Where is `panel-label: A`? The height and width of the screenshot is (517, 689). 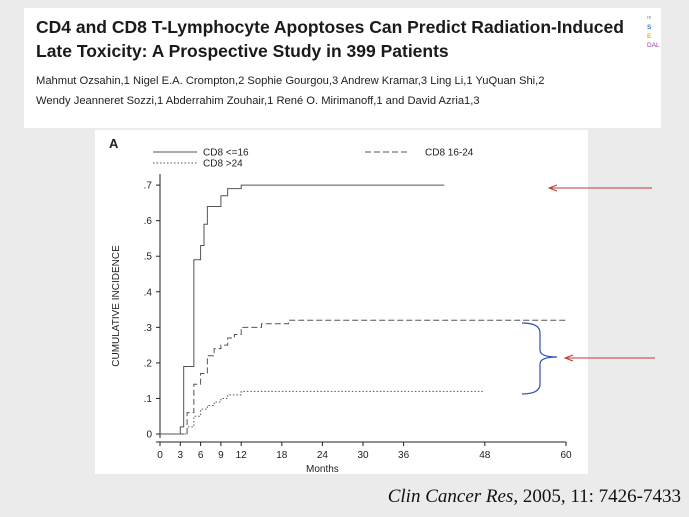
panel-label: A is located at coordinates (114, 143).